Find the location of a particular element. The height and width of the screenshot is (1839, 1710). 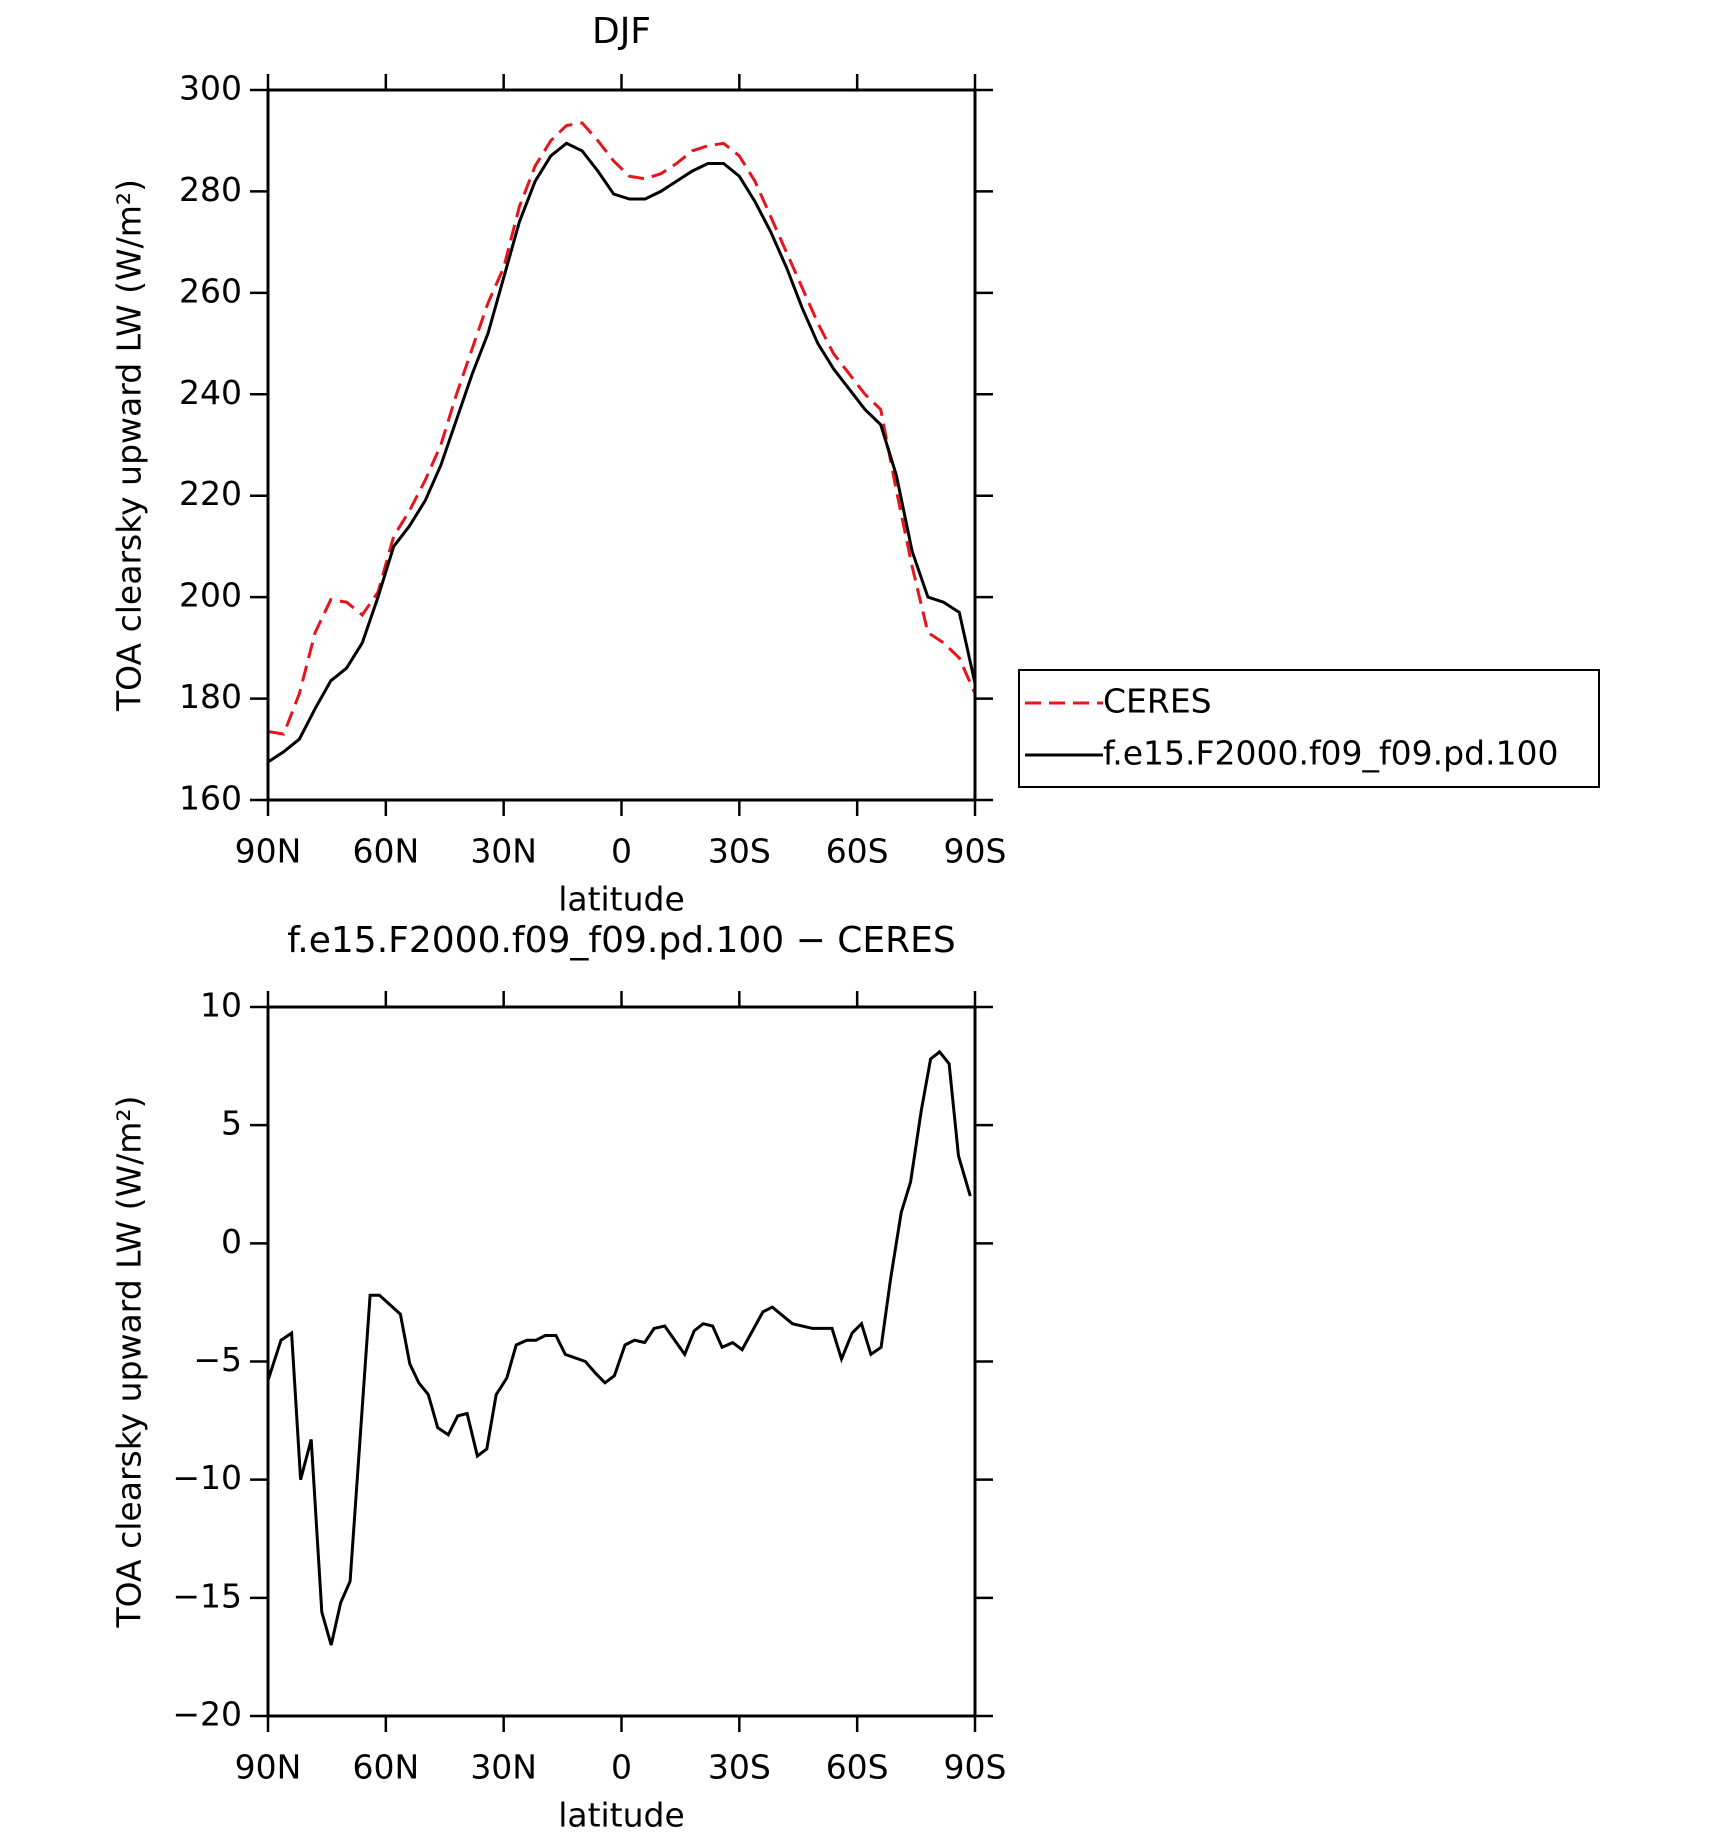

y-tick-label: 260 is located at coordinates (210, 290).